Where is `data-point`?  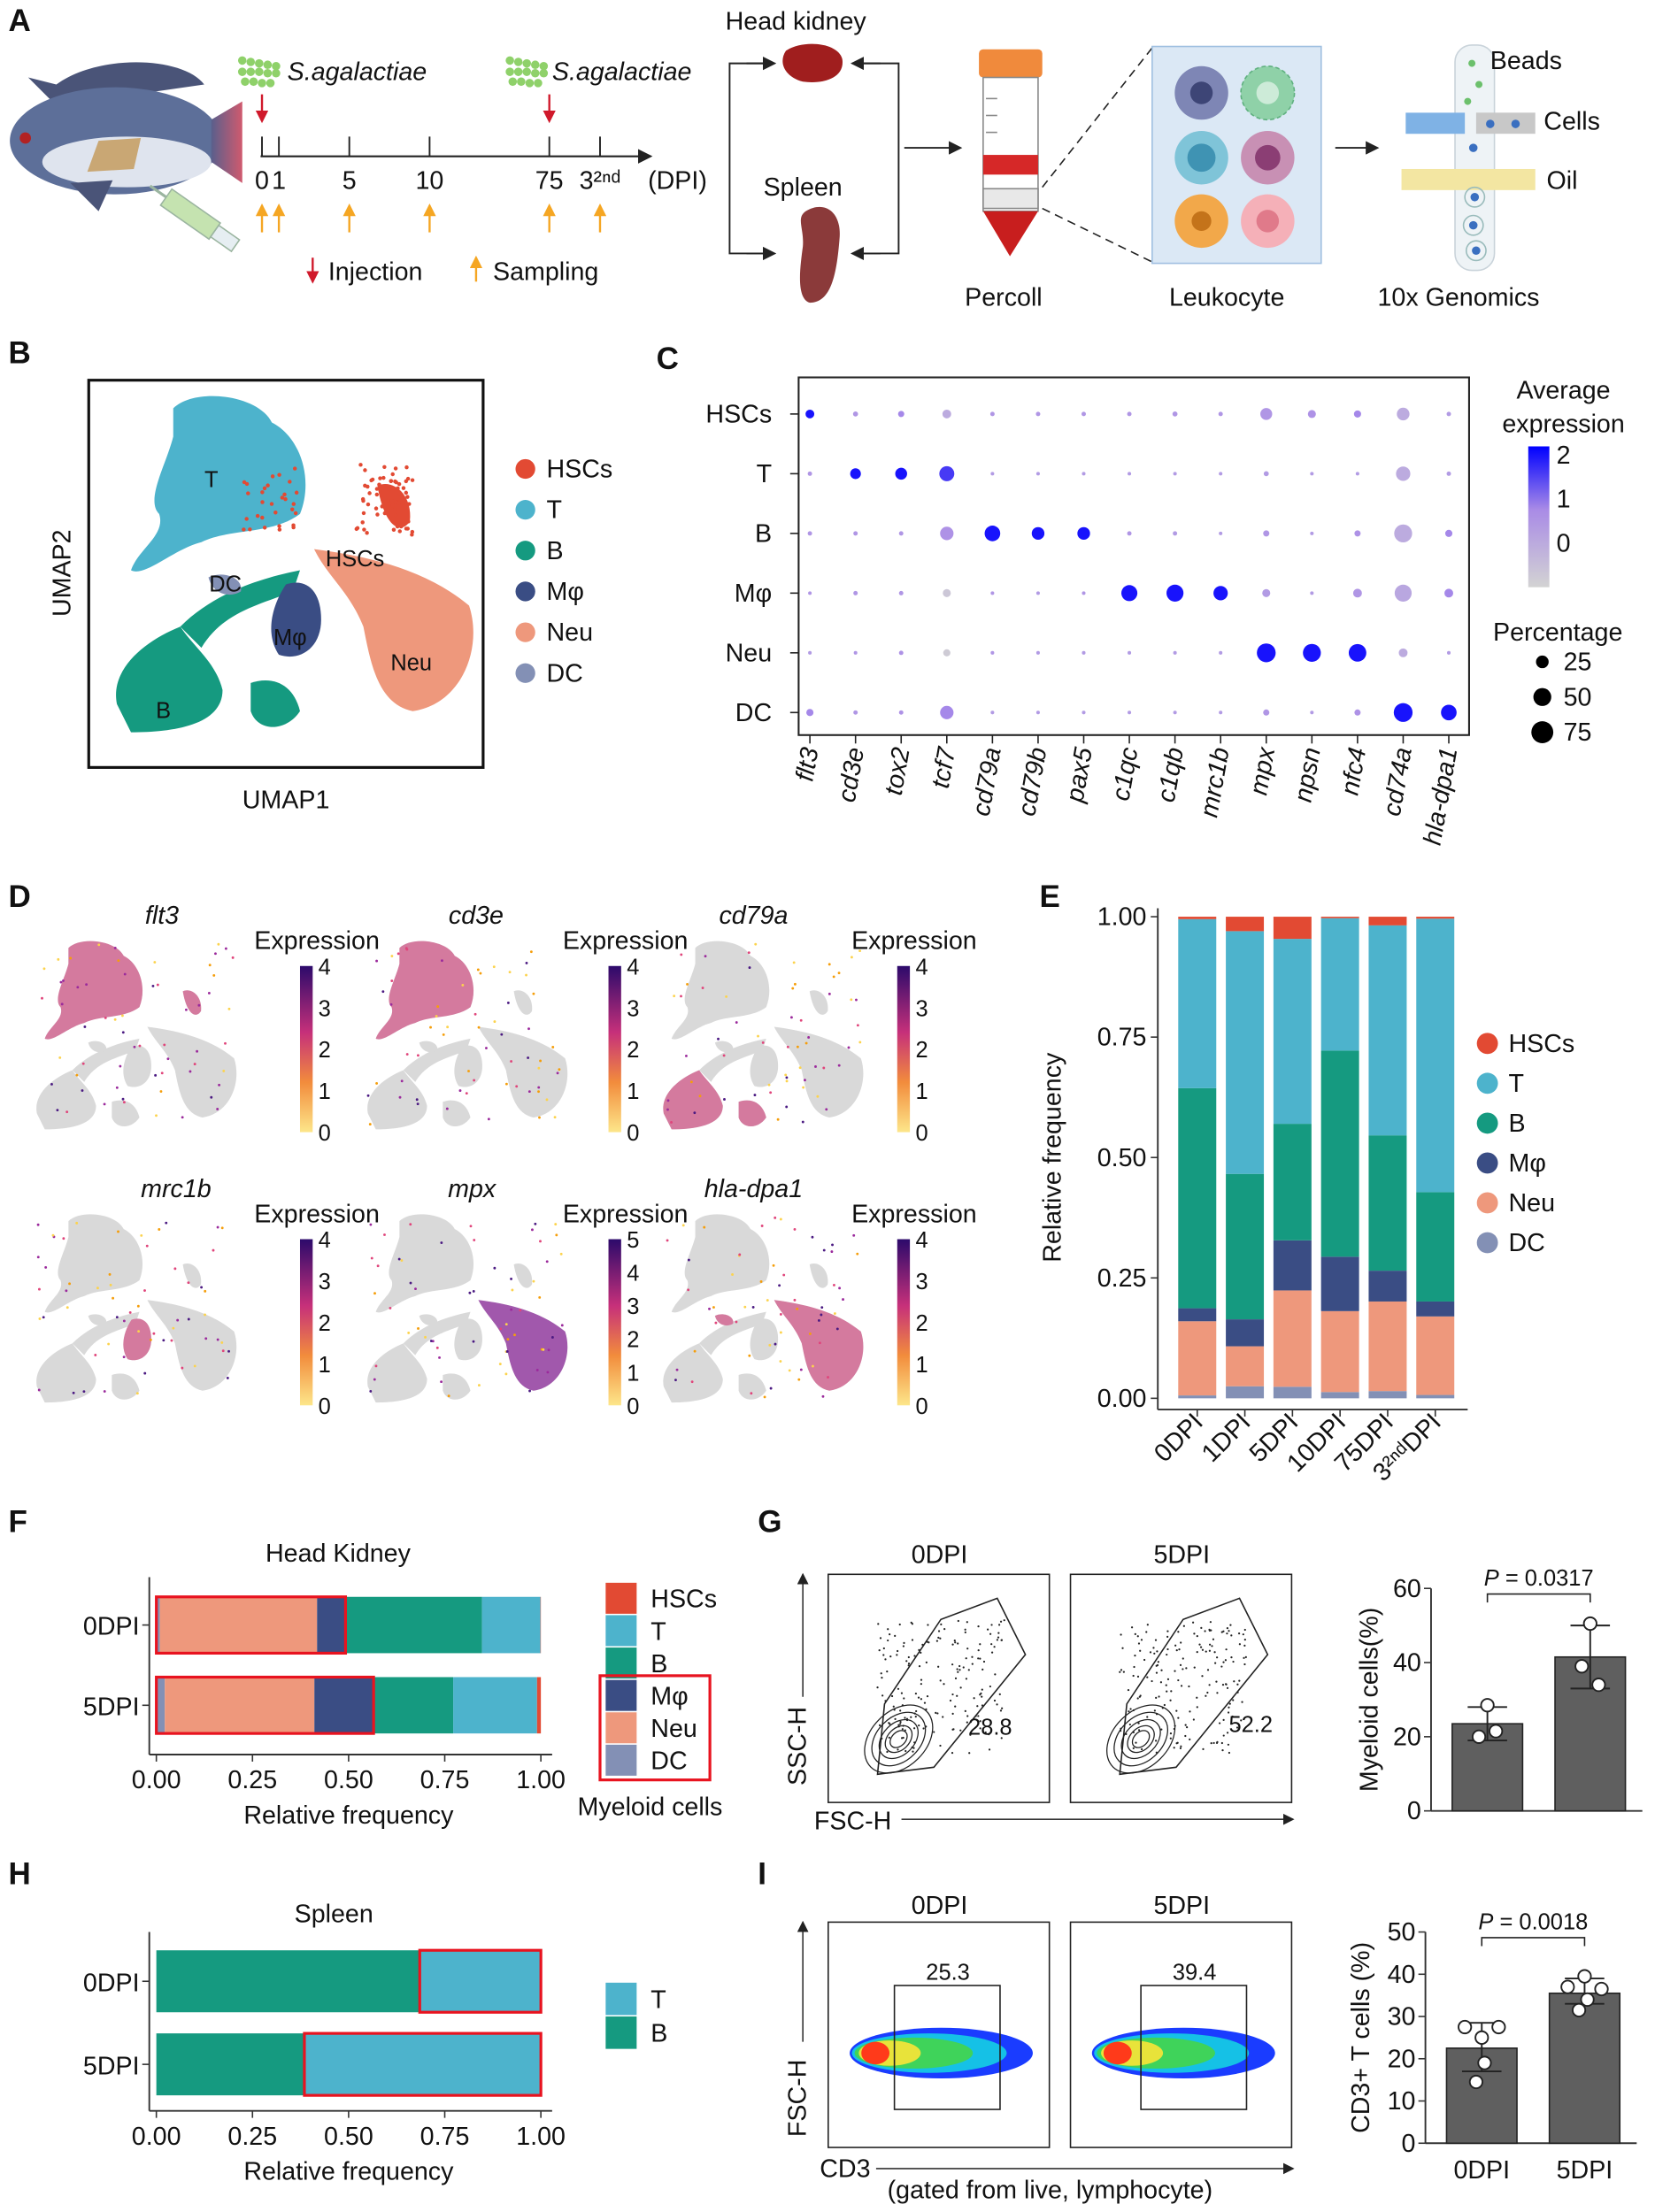
data-point is located at coordinates (1598, 1686).